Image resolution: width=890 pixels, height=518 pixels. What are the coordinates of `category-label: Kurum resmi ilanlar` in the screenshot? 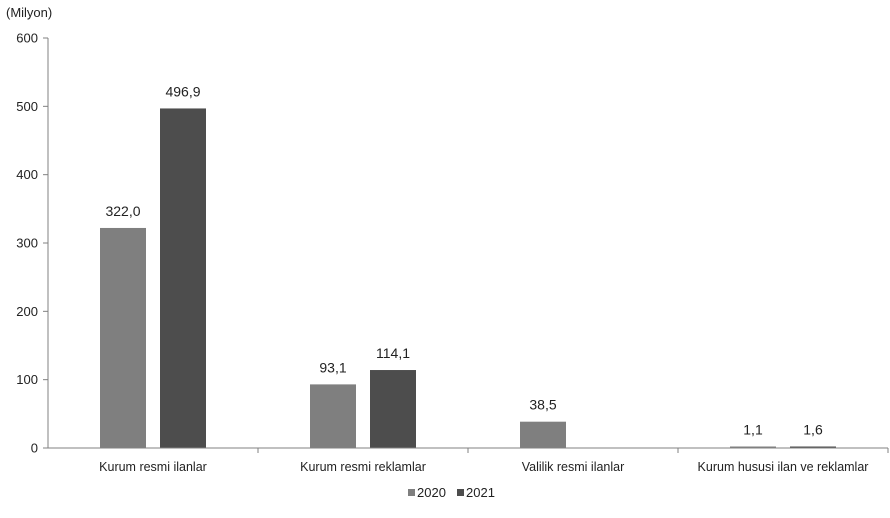 It's located at (153, 467).